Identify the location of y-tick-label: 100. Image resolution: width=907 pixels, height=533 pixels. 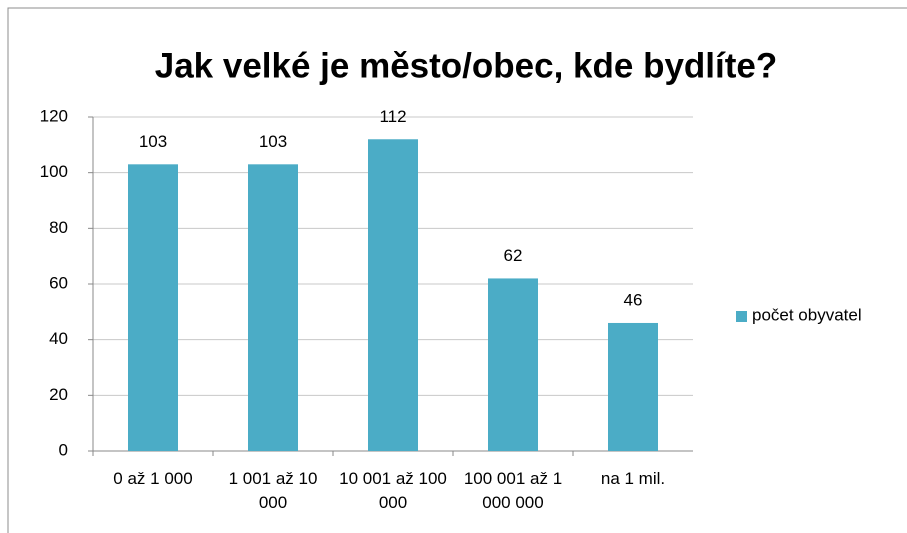
(54, 171).